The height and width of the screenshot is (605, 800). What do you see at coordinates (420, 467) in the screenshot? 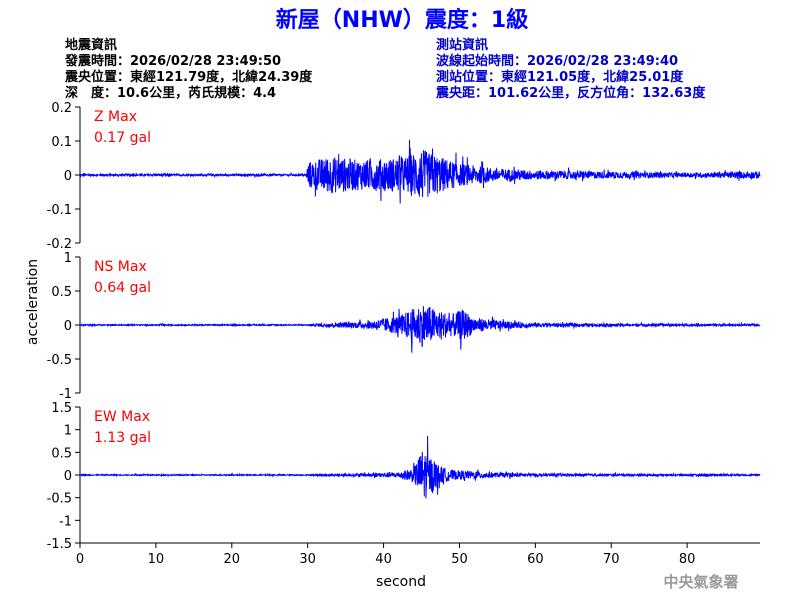
I see `waveform-trace-ew` at bounding box center [420, 467].